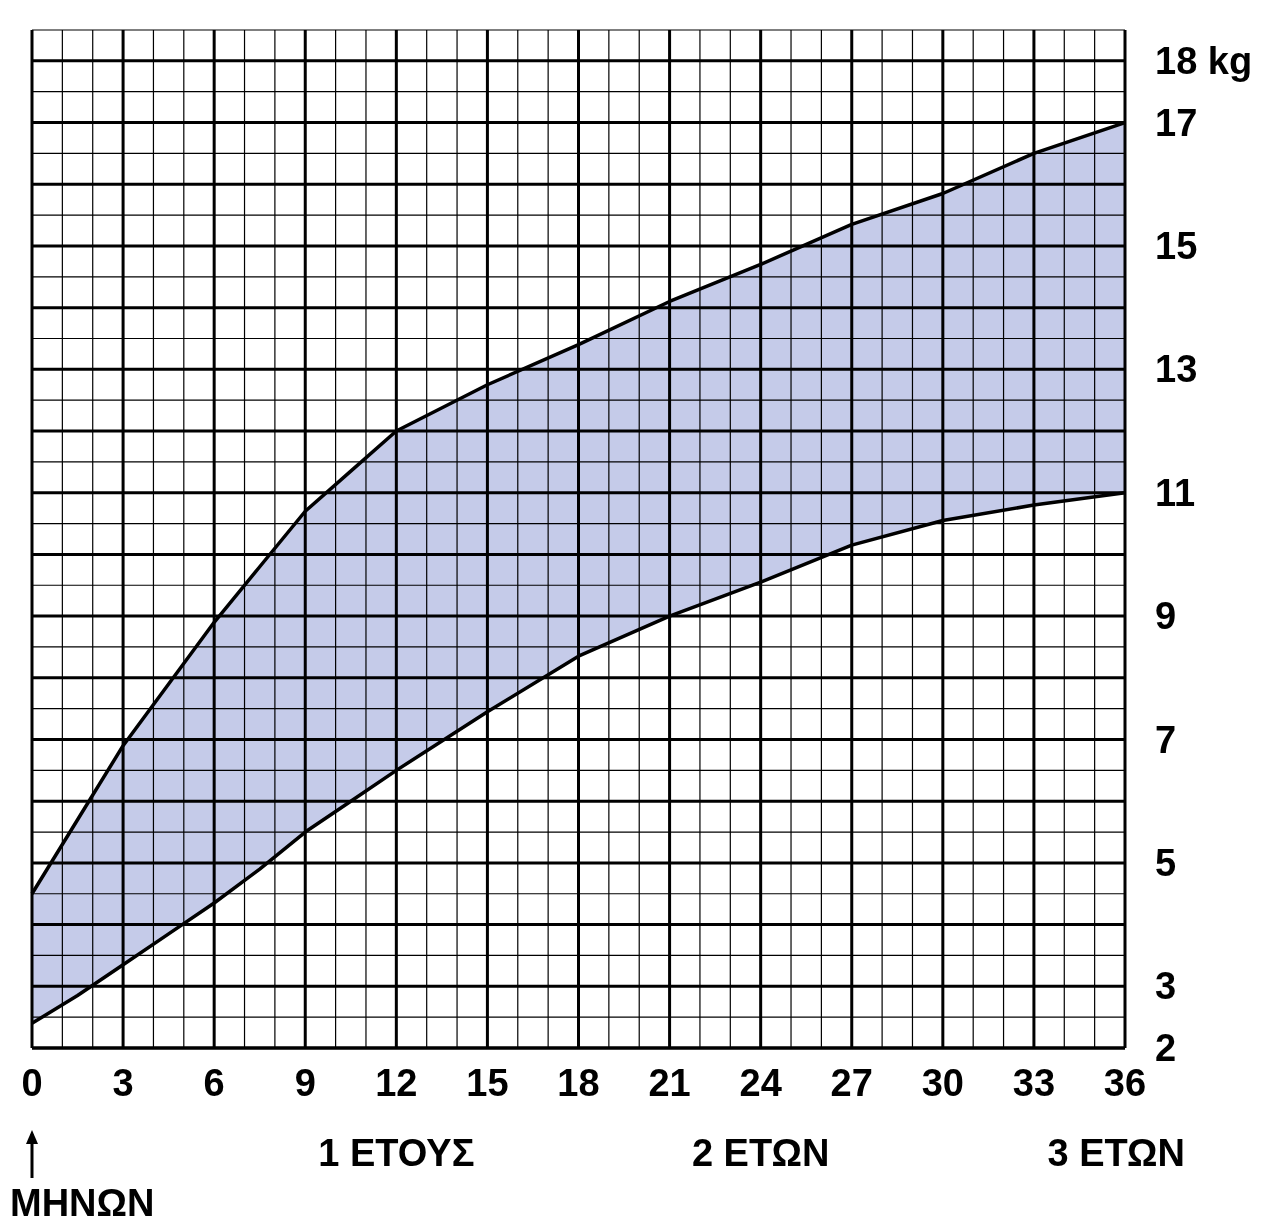  What do you see at coordinates (1204, 60) in the screenshot?
I see `y-tick-label: 18 kg` at bounding box center [1204, 60].